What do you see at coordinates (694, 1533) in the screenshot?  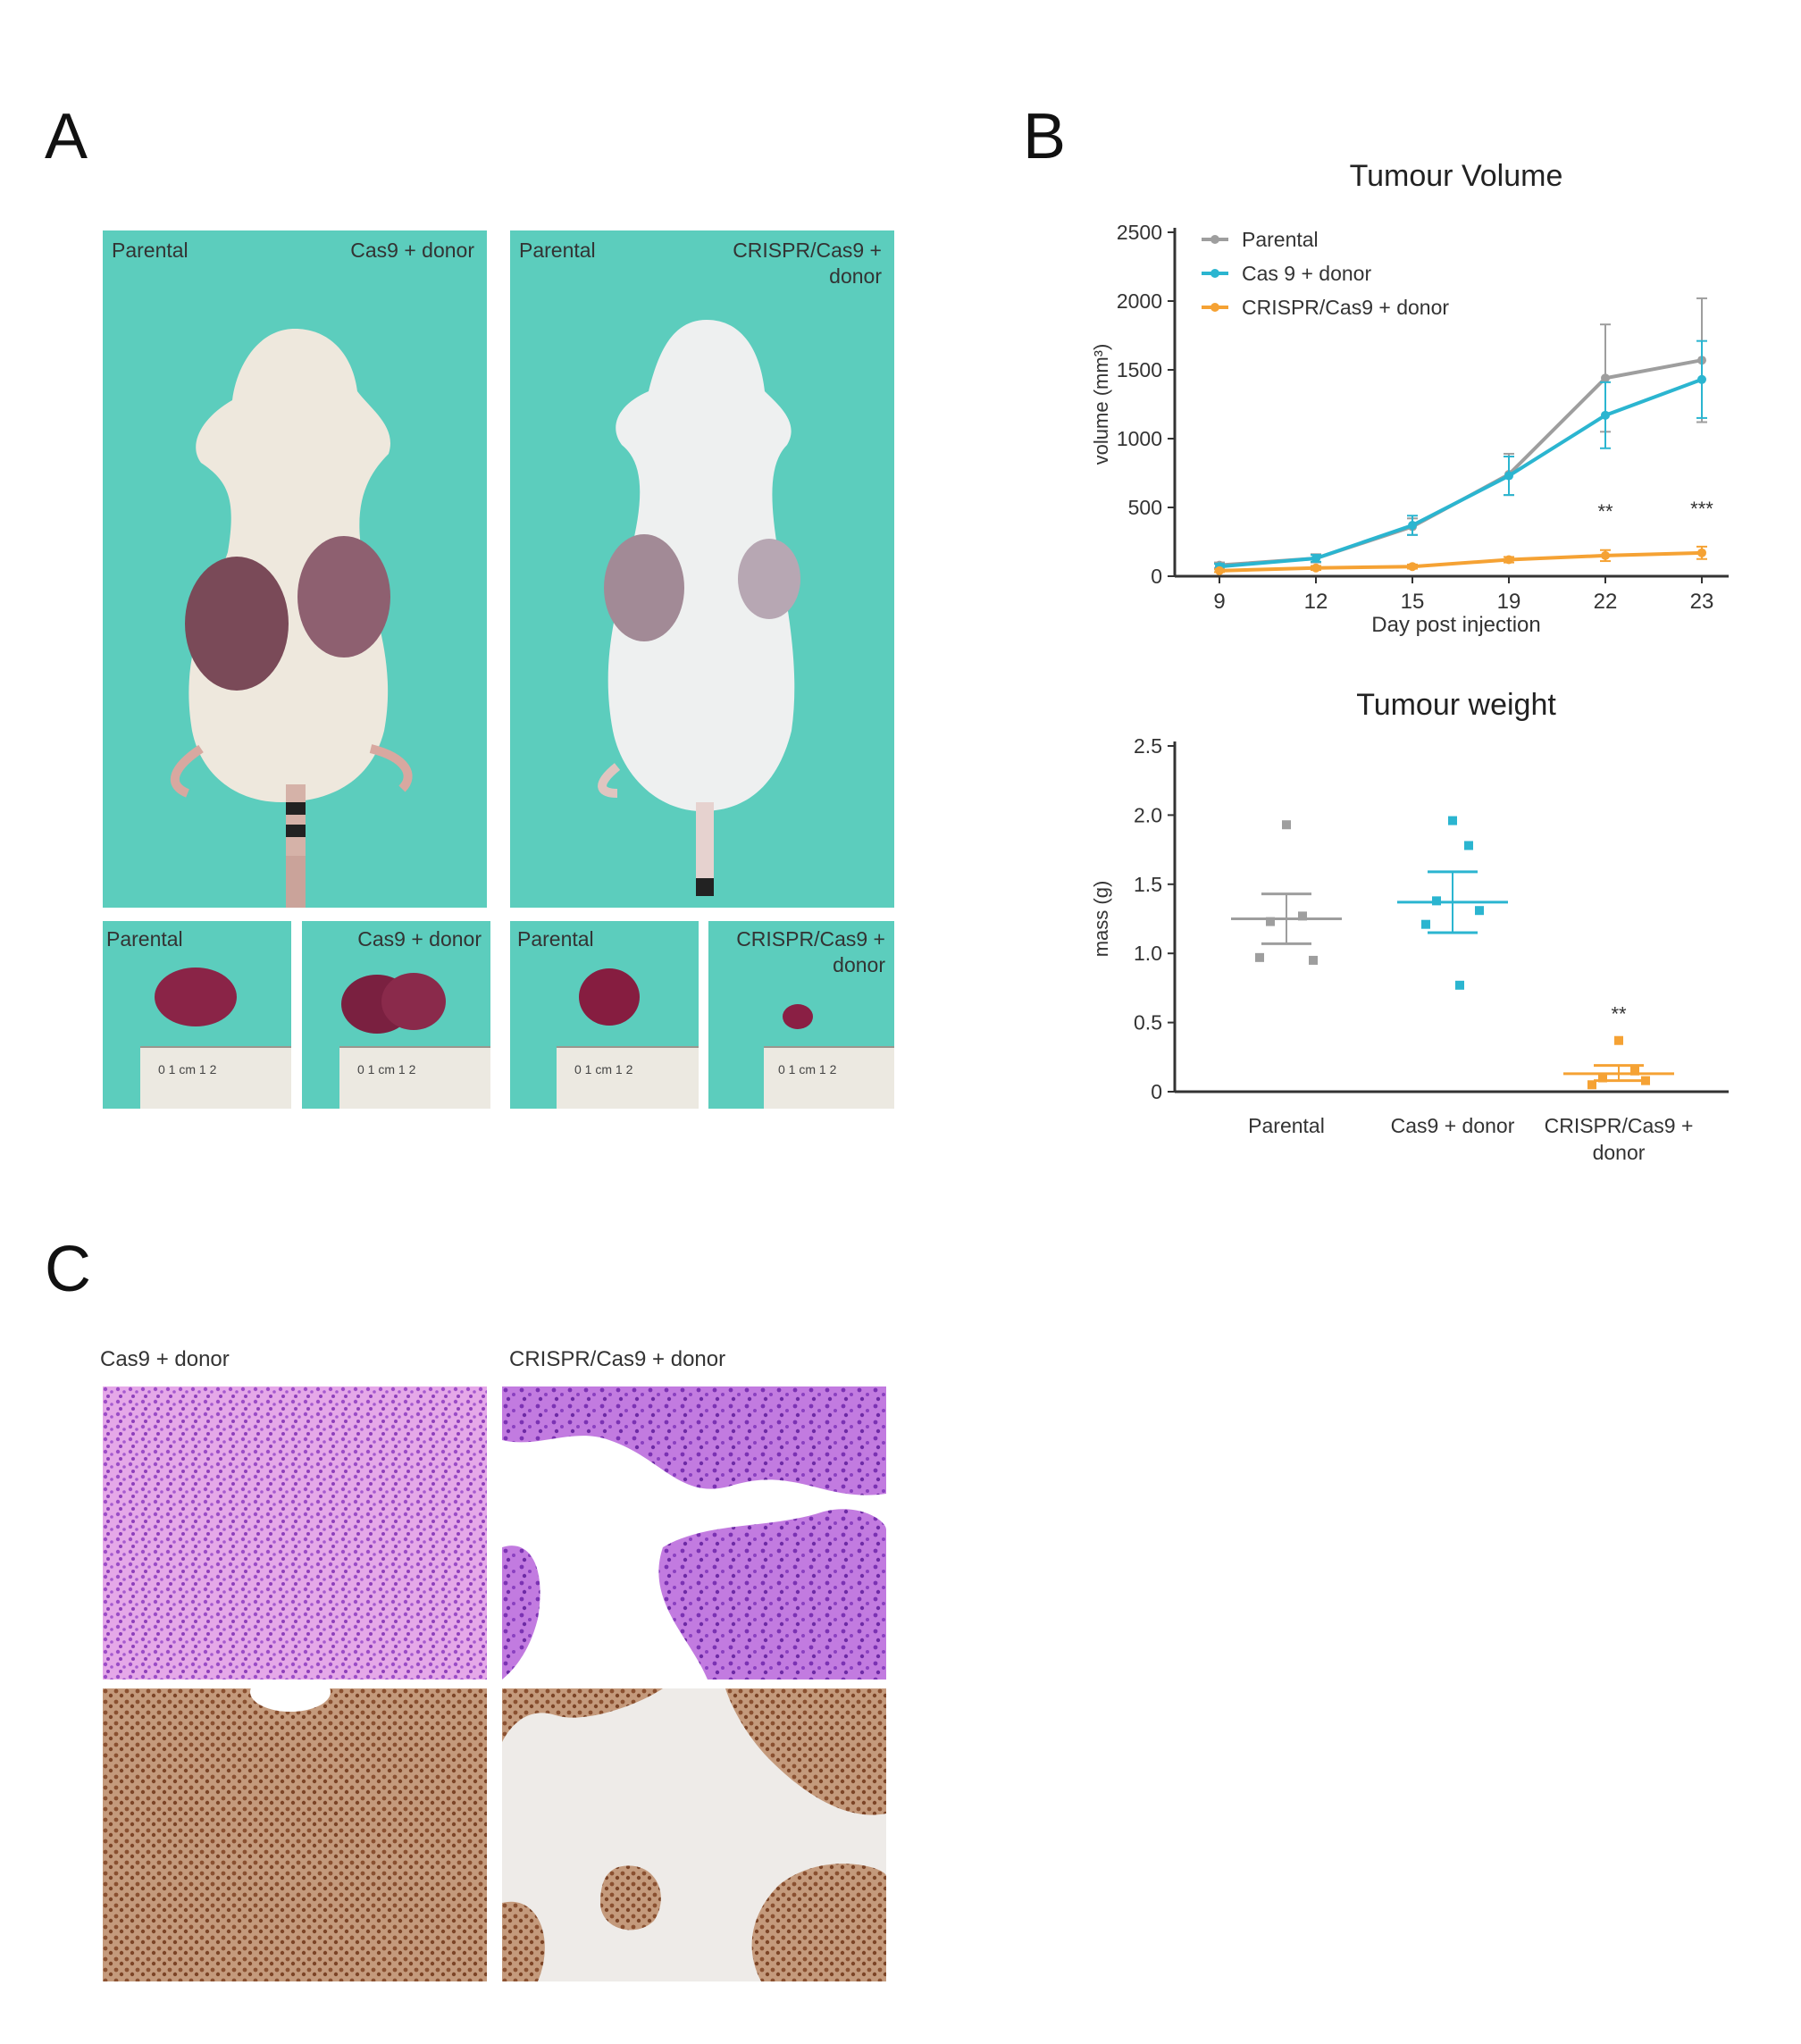 I see `histology-he-crispr` at bounding box center [694, 1533].